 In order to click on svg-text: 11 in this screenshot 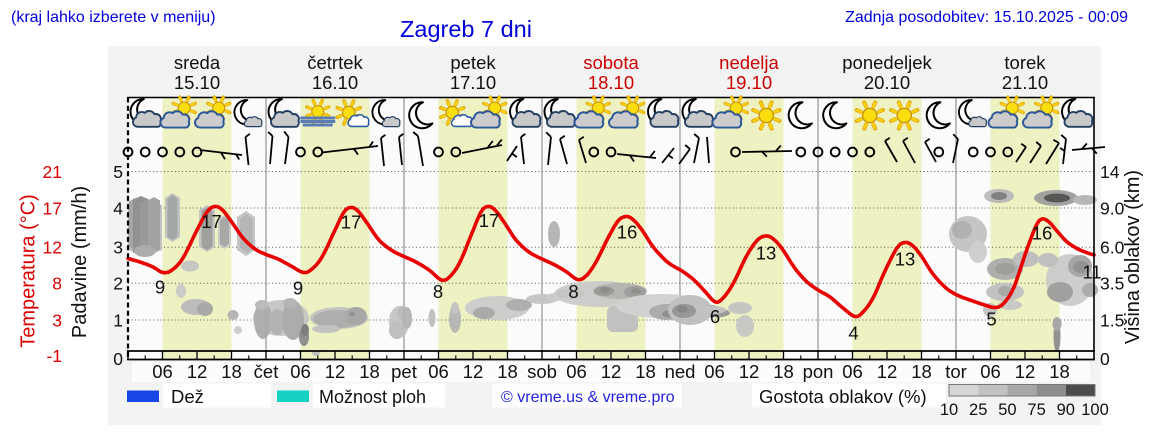, I will do `click(1091, 272)`.